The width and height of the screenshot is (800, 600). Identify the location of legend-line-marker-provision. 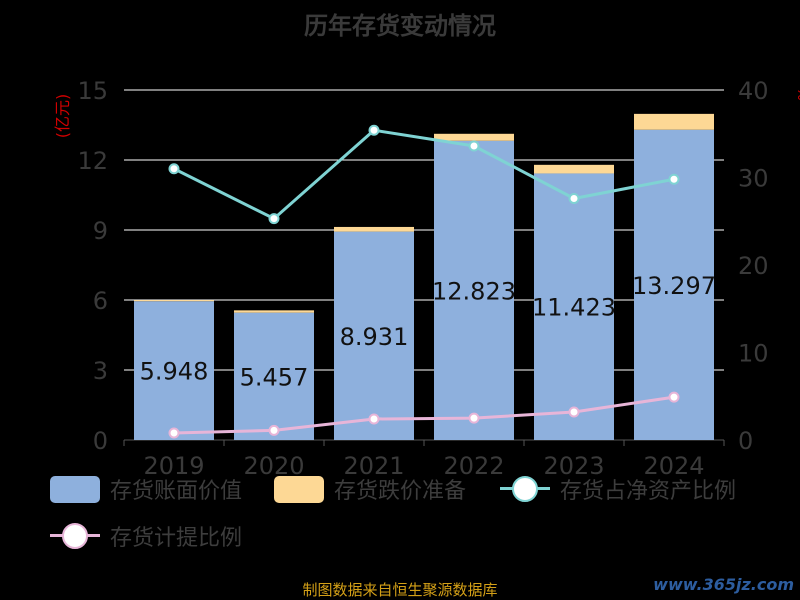
(75, 536).